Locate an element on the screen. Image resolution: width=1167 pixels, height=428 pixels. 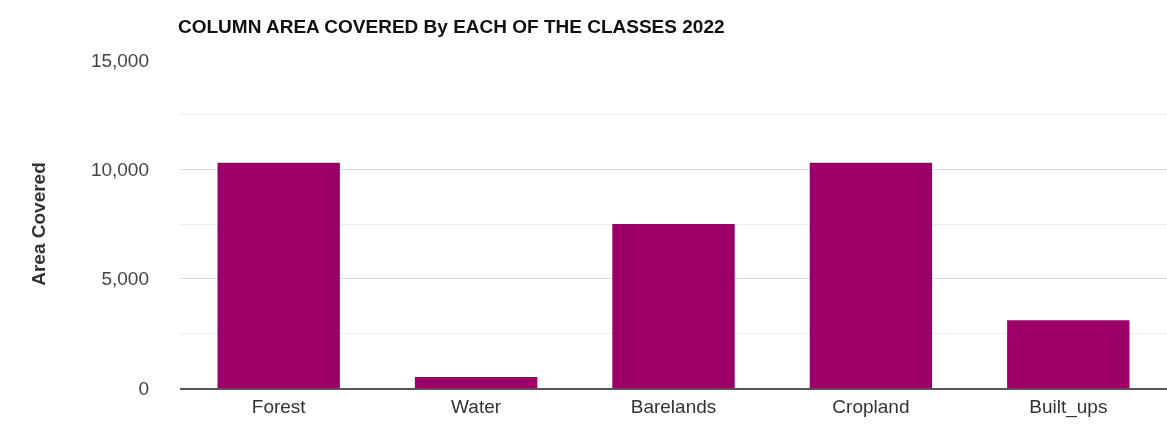
x-tick-label: Water is located at coordinates (476, 406).